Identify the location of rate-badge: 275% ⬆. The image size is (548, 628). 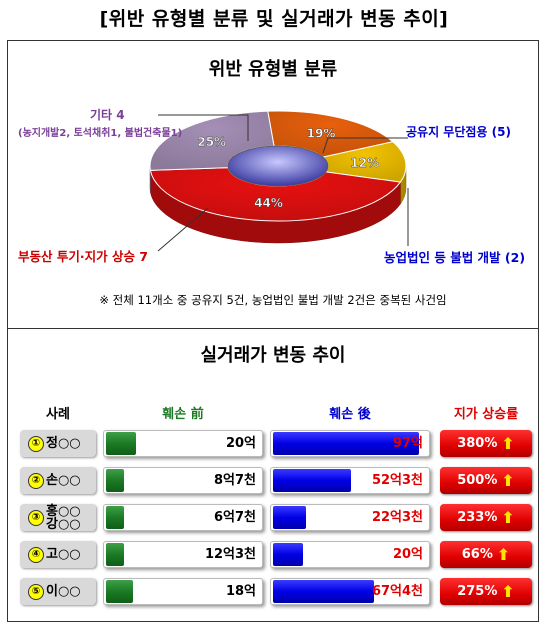
(486, 591).